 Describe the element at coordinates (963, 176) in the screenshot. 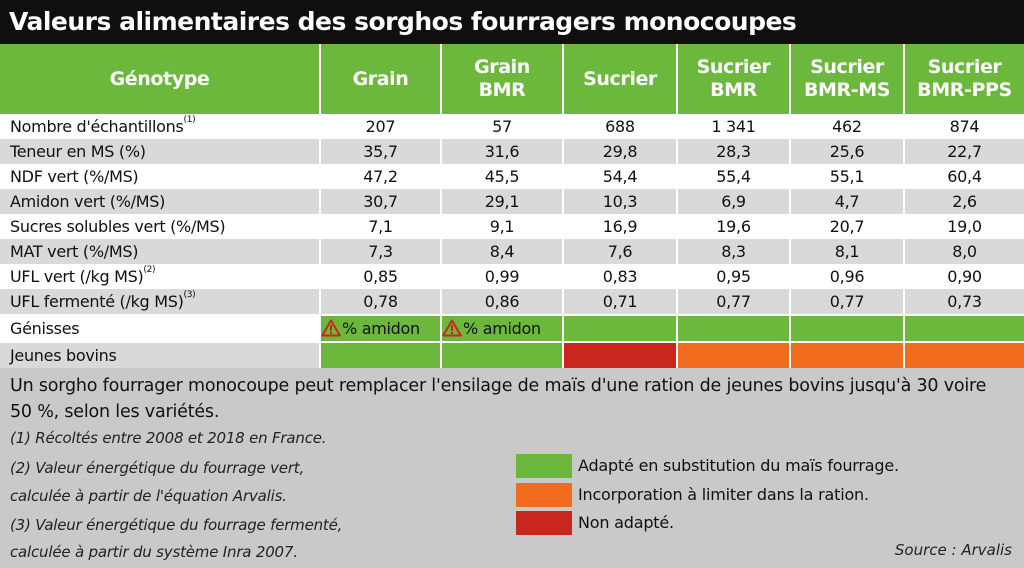

I see `table-cell: 60,4` at that location.